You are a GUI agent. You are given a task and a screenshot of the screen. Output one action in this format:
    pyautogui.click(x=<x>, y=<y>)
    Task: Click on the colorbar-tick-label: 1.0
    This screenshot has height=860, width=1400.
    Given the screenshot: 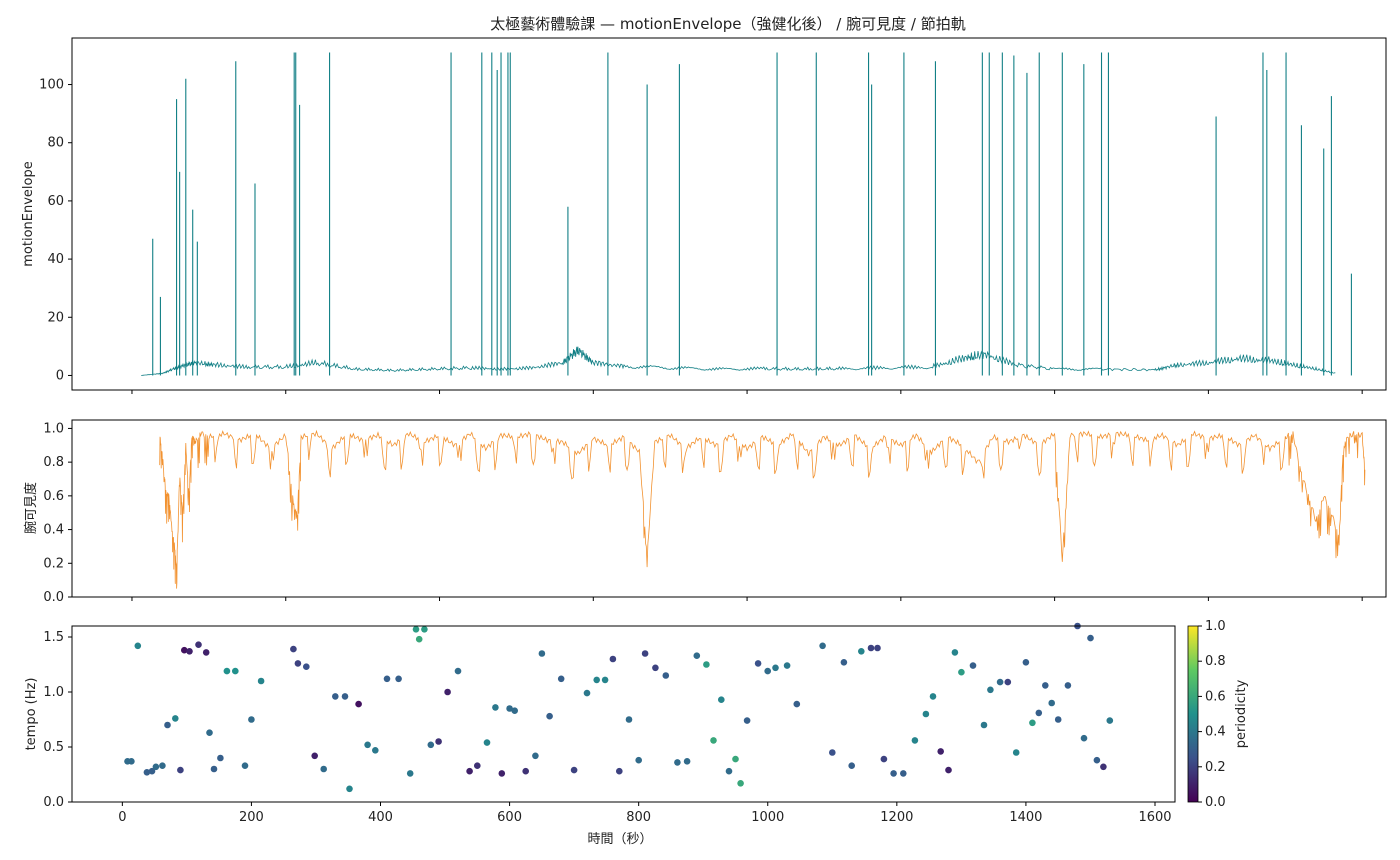 What is the action you would take?
    pyautogui.click(x=1215, y=626)
    